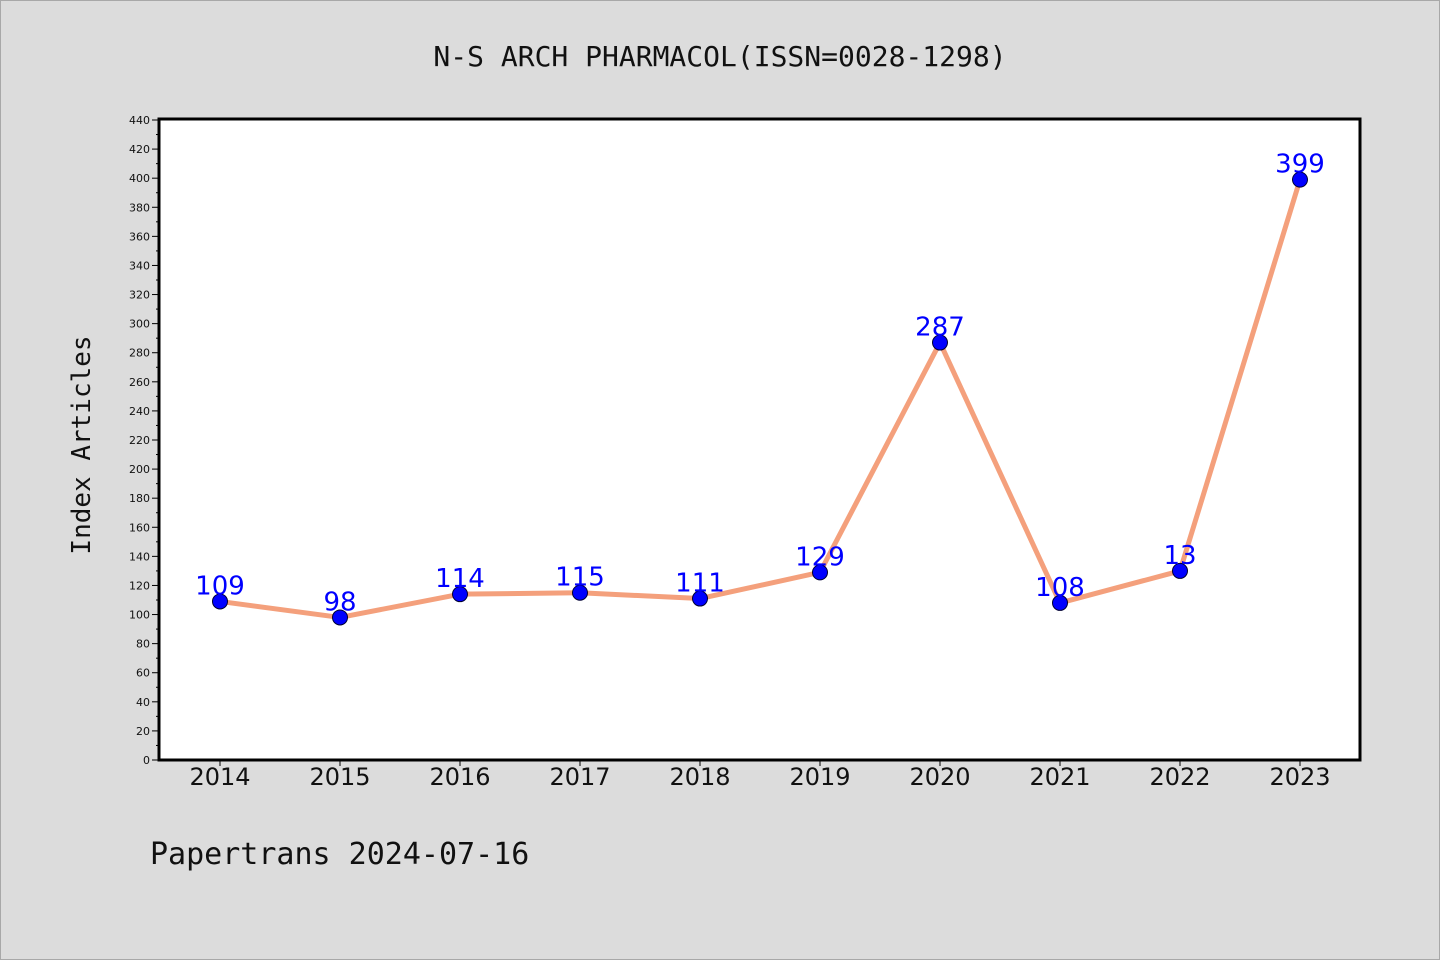  What do you see at coordinates (460, 579) in the screenshot?
I see `data-label: 114` at bounding box center [460, 579].